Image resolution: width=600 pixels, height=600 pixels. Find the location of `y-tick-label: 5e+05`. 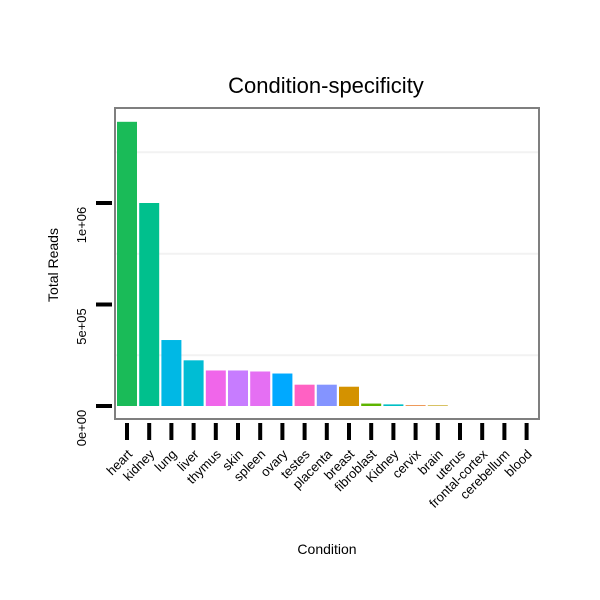

y-tick-label: 5e+05 is located at coordinates (81, 326).